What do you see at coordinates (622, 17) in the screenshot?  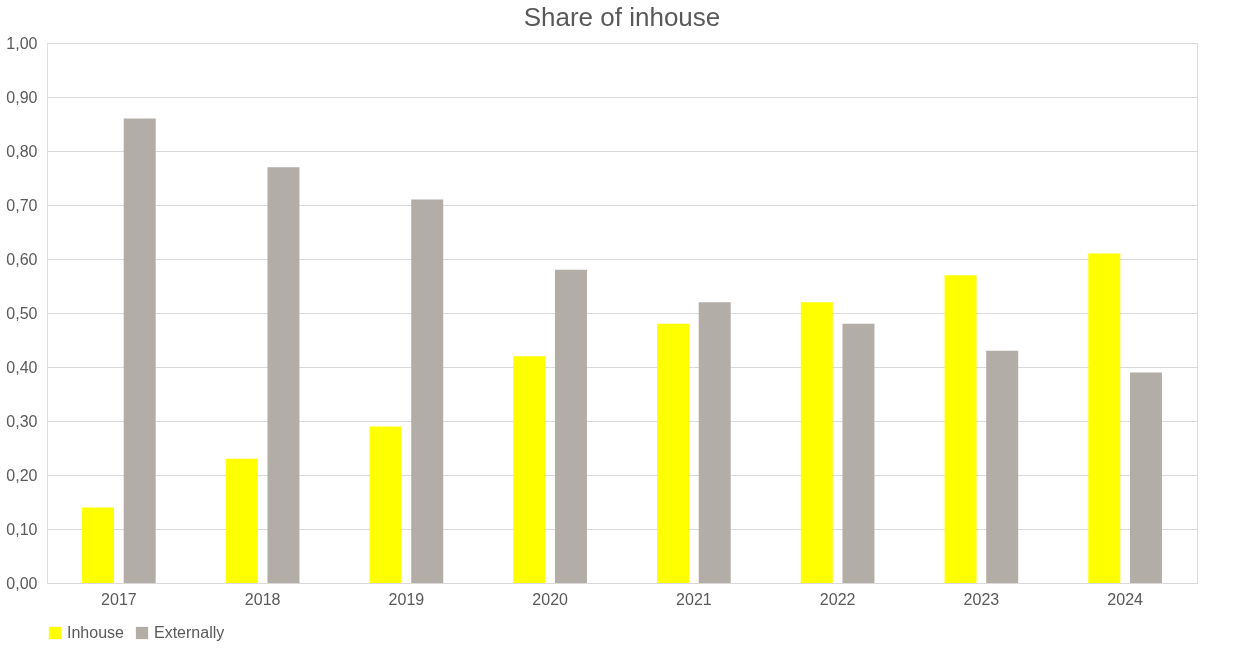 I see `chart-title: Share of inhouse` at bounding box center [622, 17].